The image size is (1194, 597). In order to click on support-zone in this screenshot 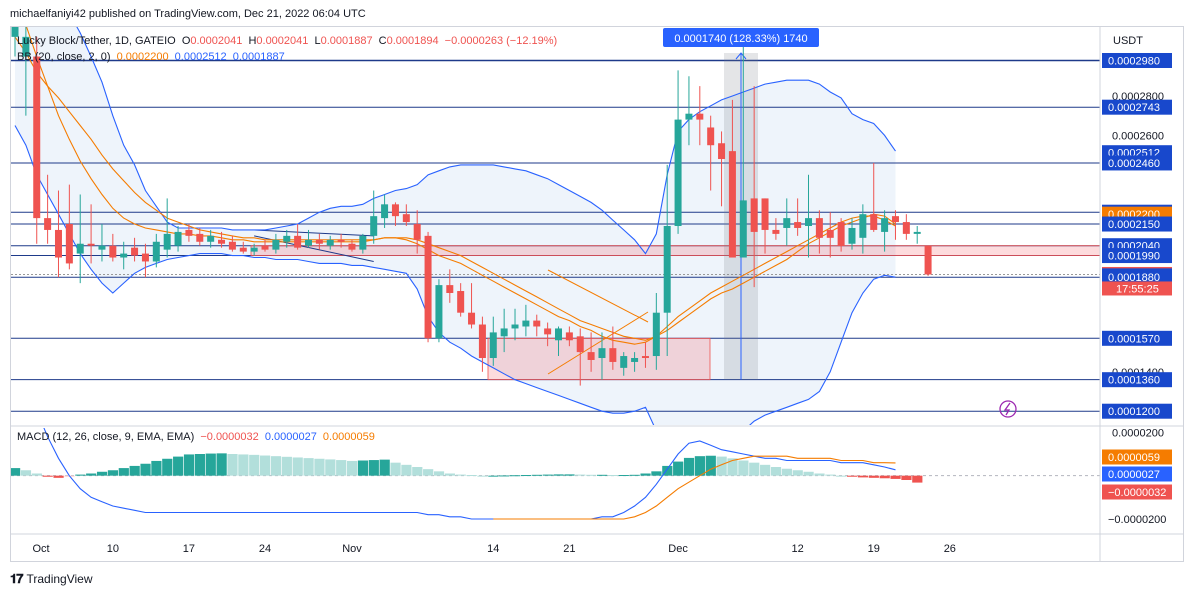, I will do `click(599, 359)`.